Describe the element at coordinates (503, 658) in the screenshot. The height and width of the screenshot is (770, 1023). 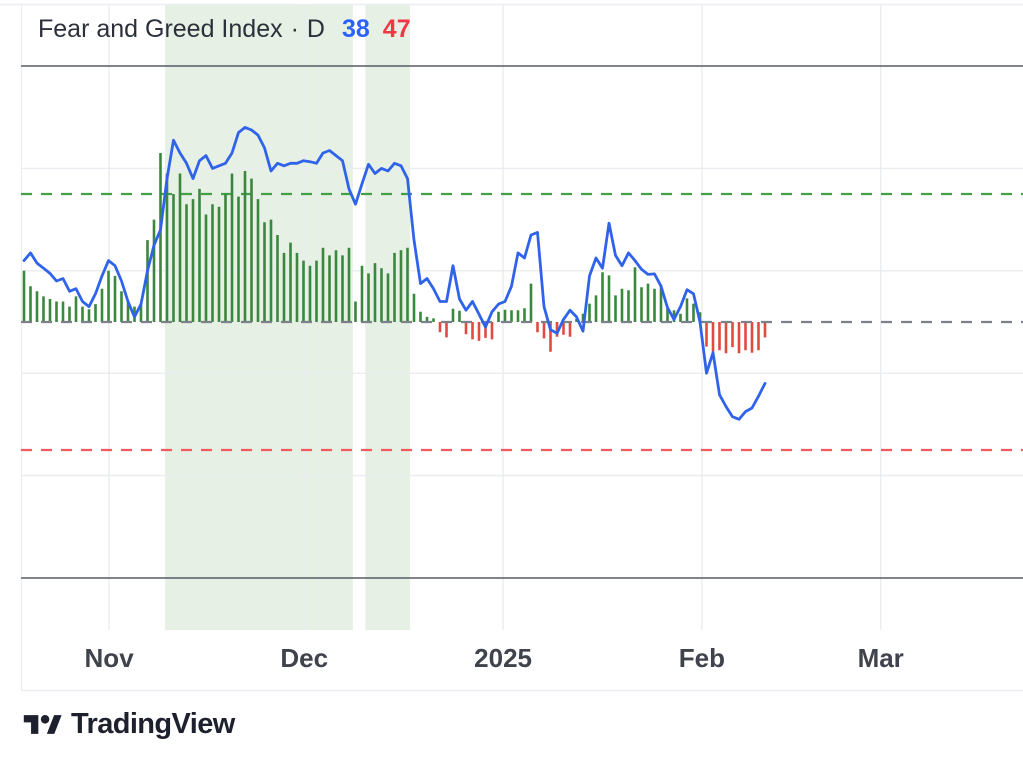
I see `x-axis-label: 2025` at that location.